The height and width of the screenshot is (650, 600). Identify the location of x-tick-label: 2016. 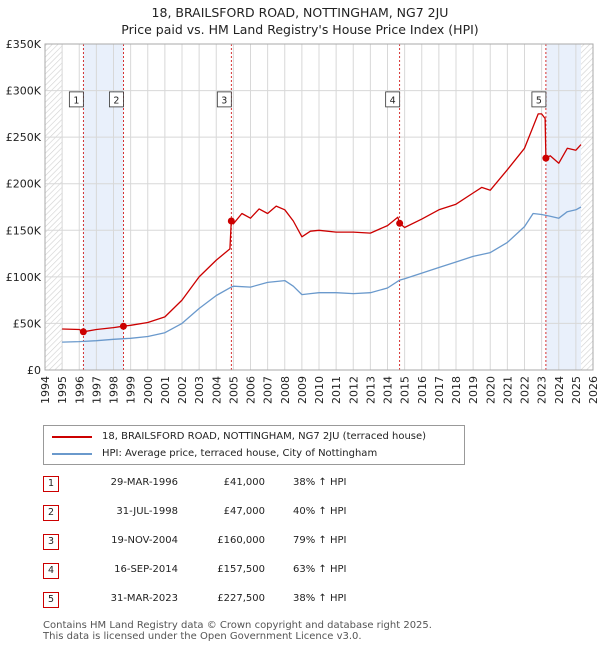
(422, 390).